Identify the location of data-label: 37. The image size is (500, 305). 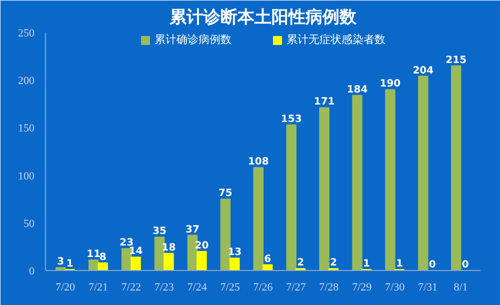
(193, 230).